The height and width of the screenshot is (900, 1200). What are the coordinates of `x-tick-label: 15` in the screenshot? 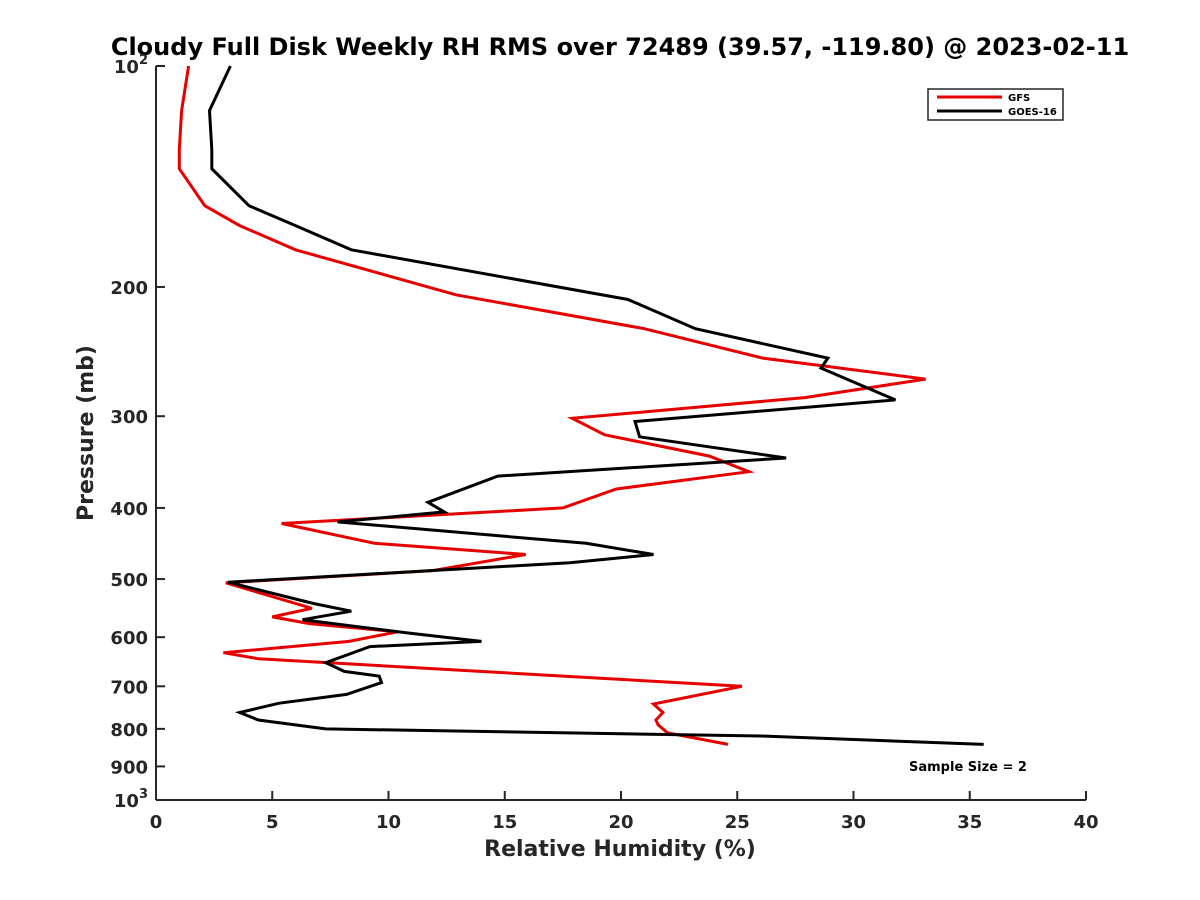 It's located at (504, 822).